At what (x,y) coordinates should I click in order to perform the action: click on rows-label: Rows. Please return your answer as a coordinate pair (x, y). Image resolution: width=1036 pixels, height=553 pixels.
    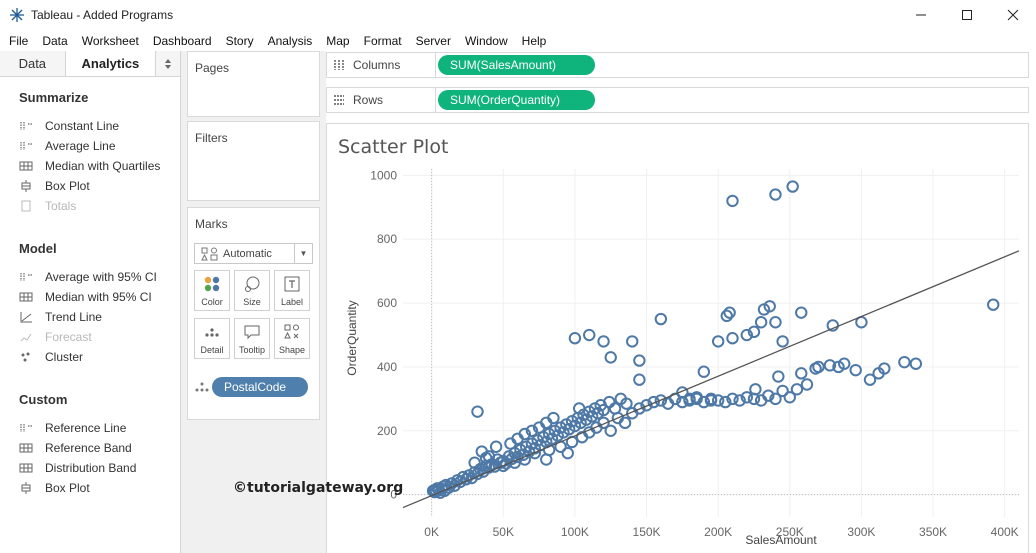
    Looking at the image, I should click on (368, 100).